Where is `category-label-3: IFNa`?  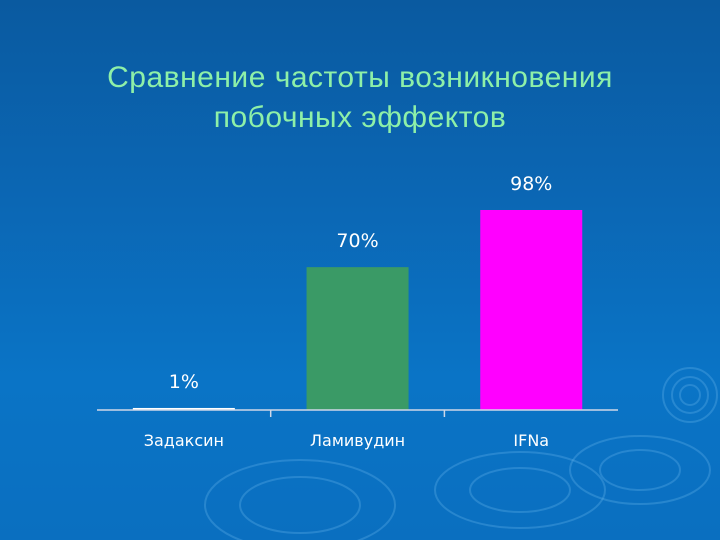
category-label-3: IFNa is located at coordinates (531, 440).